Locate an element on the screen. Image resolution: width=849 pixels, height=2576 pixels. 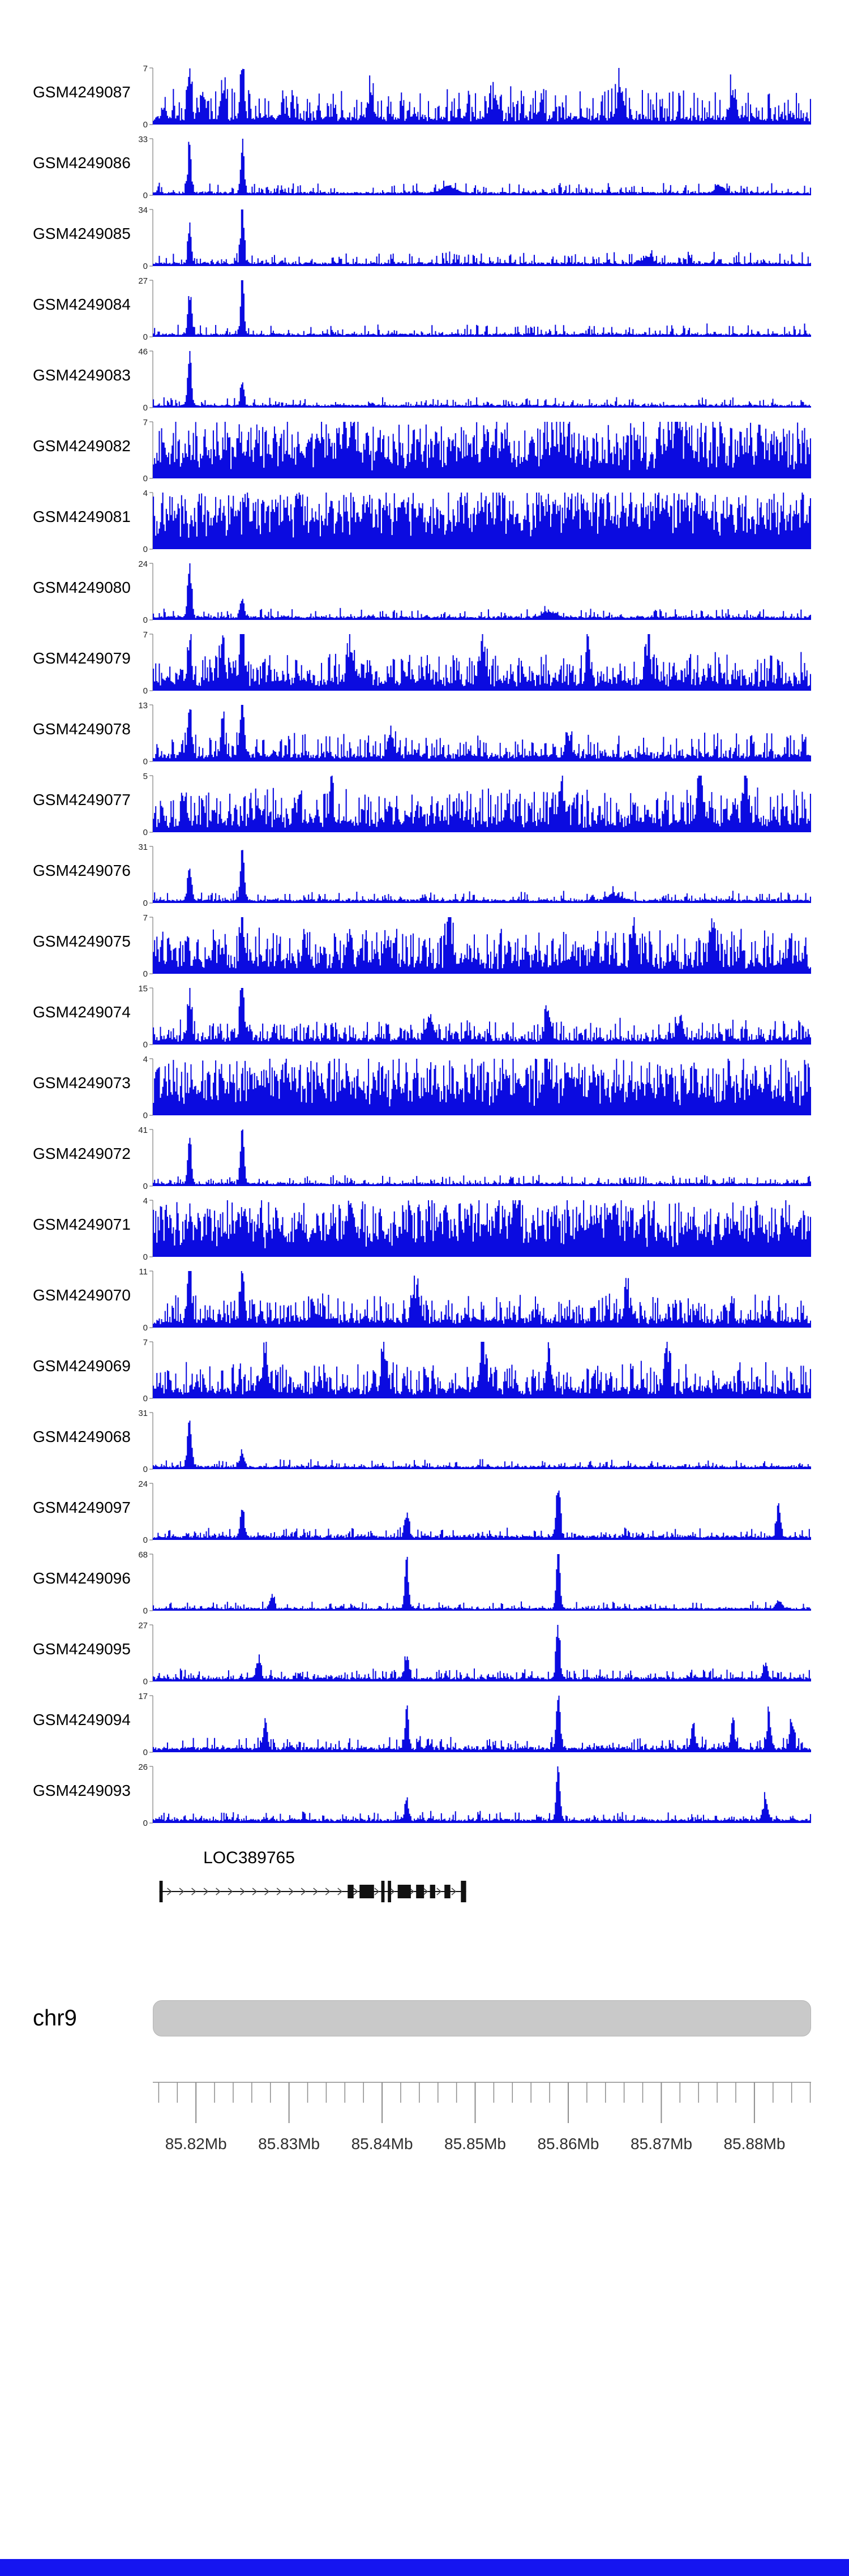
coverage-signal-plot: 31 0 is located at coordinates (474, 1440).